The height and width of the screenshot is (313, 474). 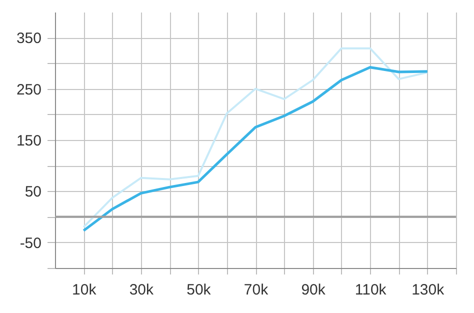 What do you see at coordinates (313, 290) in the screenshot?
I see `x-tick-label: 90k` at bounding box center [313, 290].